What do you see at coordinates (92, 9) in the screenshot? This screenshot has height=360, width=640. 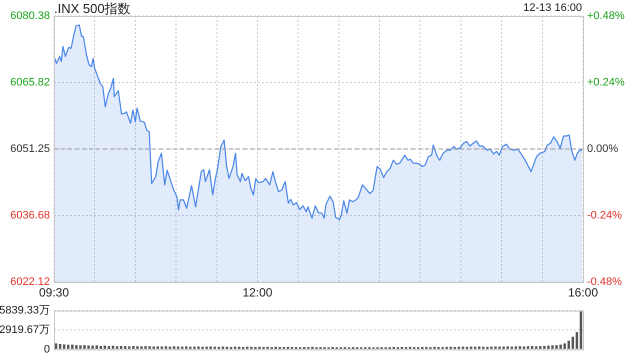 I see `chart-title: .INX 500指数` at bounding box center [92, 9].